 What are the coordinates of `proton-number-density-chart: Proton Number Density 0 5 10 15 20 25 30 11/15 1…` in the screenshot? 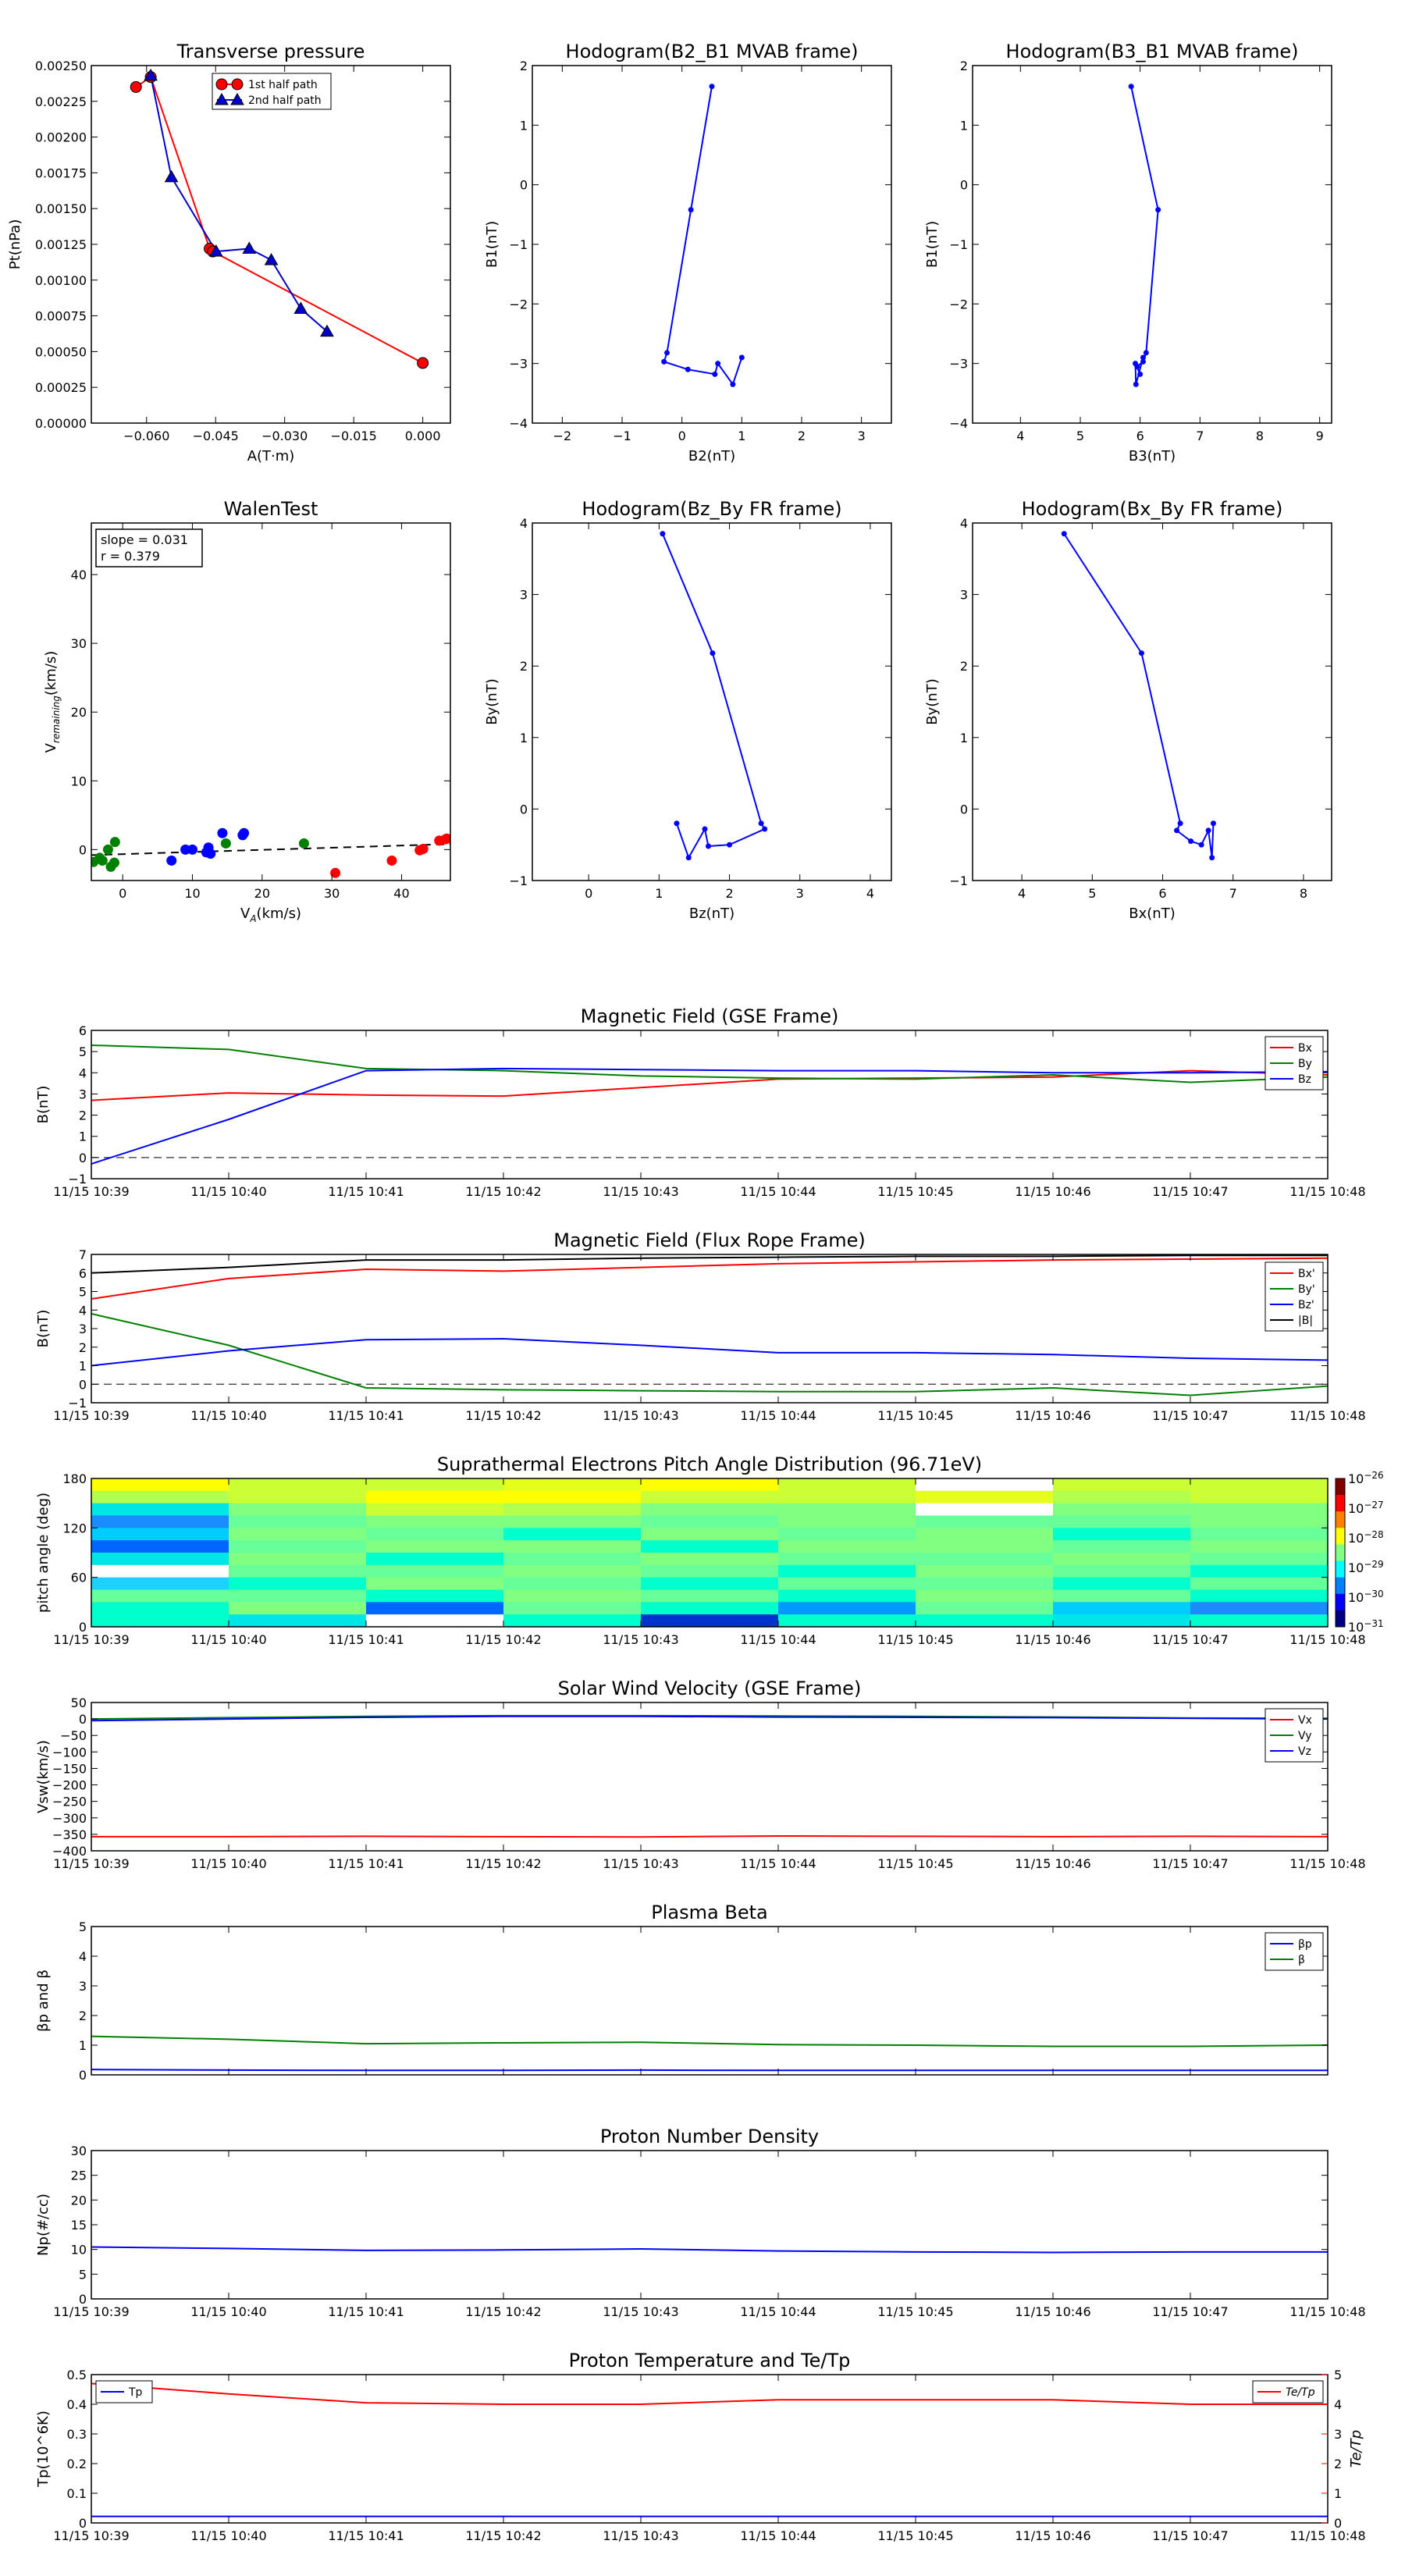 It's located at (701, 2222).